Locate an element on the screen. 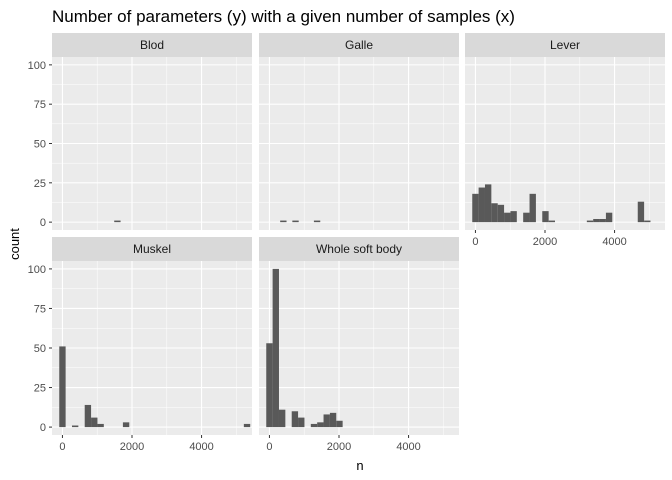  x-axis-title: n is located at coordinates (359, 465).